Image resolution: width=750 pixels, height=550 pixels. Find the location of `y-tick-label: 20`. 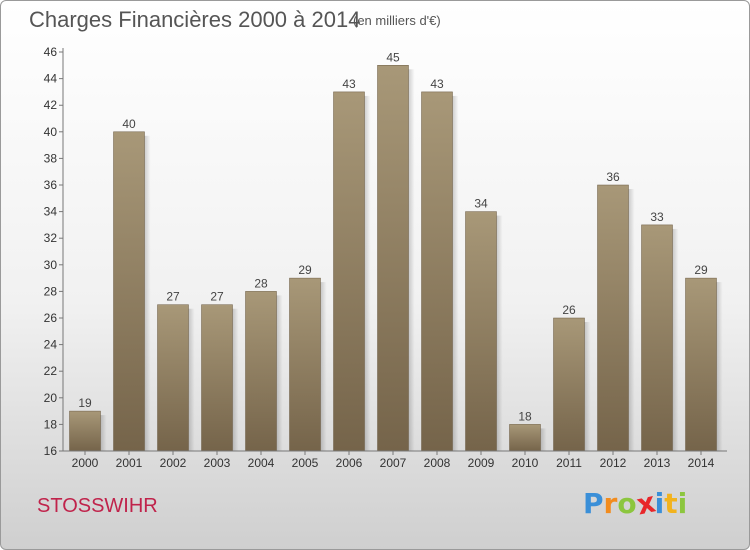

y-tick-label: 20 is located at coordinates (51, 398).